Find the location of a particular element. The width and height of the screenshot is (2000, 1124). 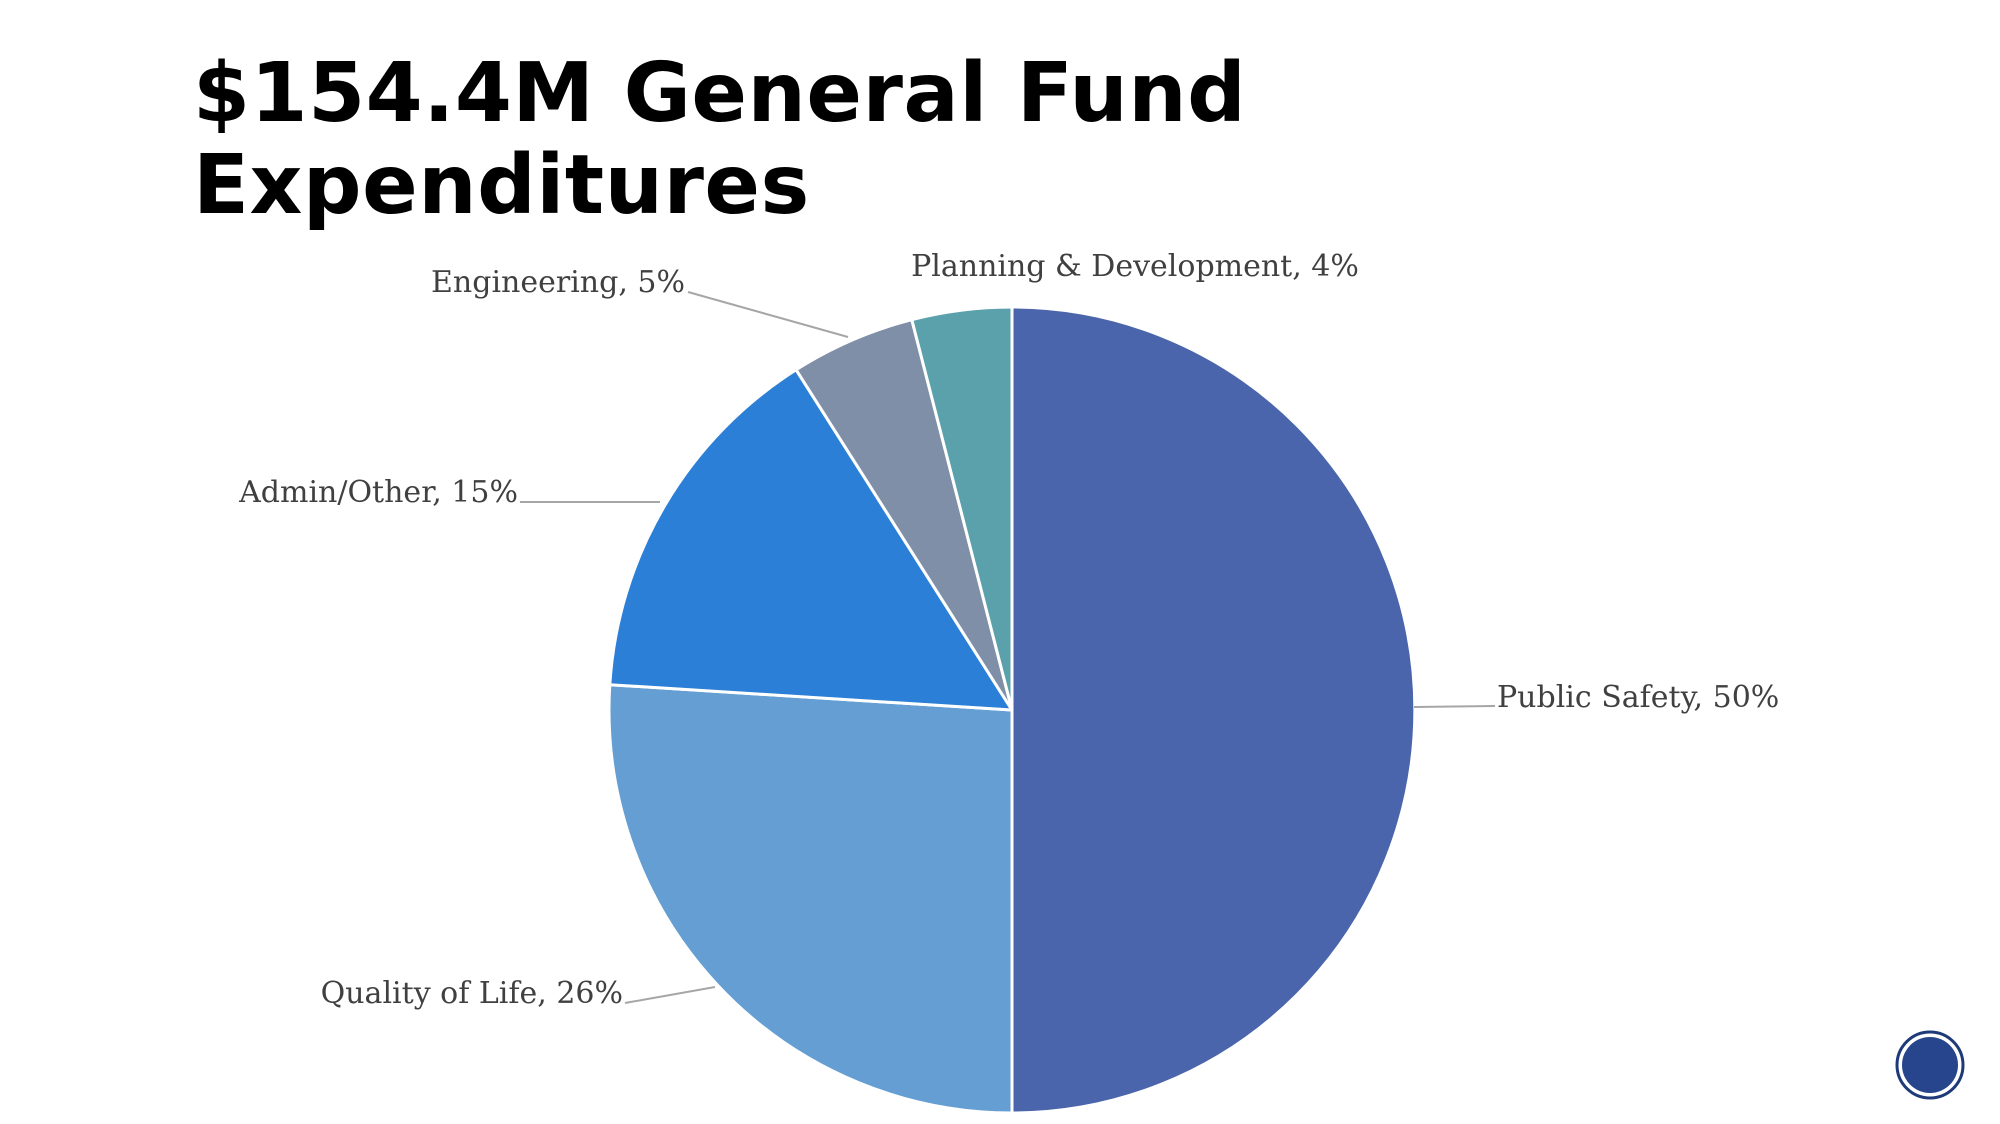

data-label-public-safety: Public Safety, 50% is located at coordinates (1638, 697).